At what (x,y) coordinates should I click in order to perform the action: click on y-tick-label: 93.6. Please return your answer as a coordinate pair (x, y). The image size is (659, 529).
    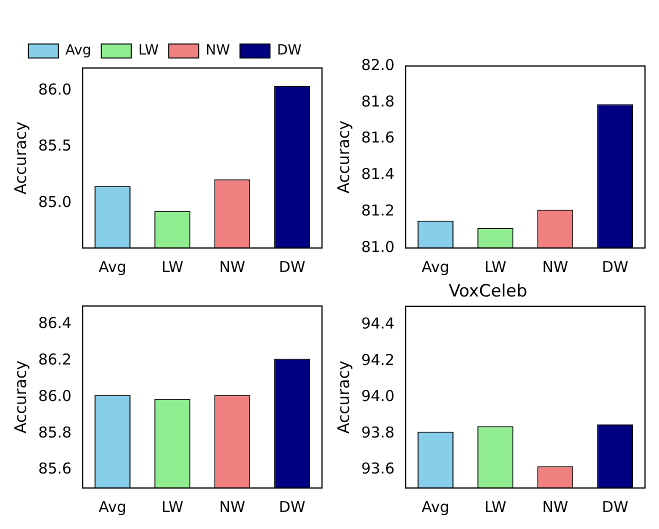
    Looking at the image, I should click on (378, 469).